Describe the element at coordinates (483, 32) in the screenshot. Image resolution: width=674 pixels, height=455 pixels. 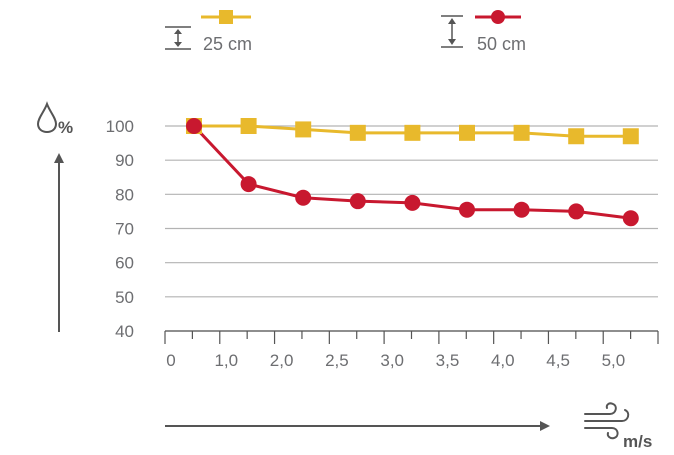
I see `legend-item-50cm: 50 cm` at that location.